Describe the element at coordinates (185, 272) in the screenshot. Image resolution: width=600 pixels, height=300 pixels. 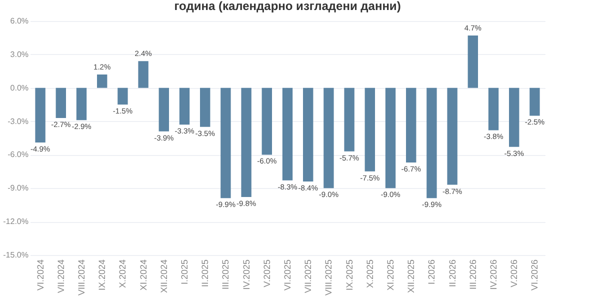
I see `x-tick-label: I.2025` at that location.